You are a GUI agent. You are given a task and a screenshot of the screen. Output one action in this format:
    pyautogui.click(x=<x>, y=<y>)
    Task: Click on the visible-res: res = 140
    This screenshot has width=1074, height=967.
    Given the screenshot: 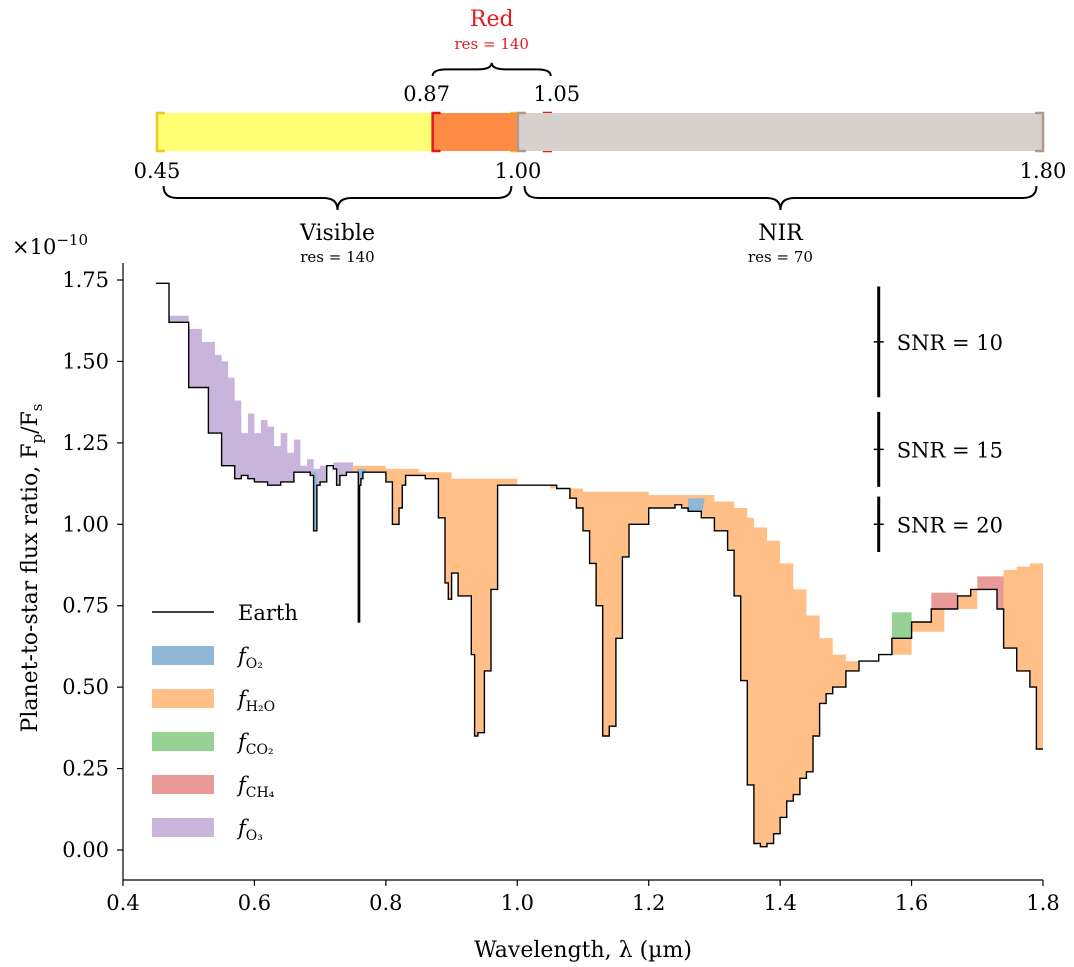 What is the action you would take?
    pyautogui.click(x=337, y=257)
    